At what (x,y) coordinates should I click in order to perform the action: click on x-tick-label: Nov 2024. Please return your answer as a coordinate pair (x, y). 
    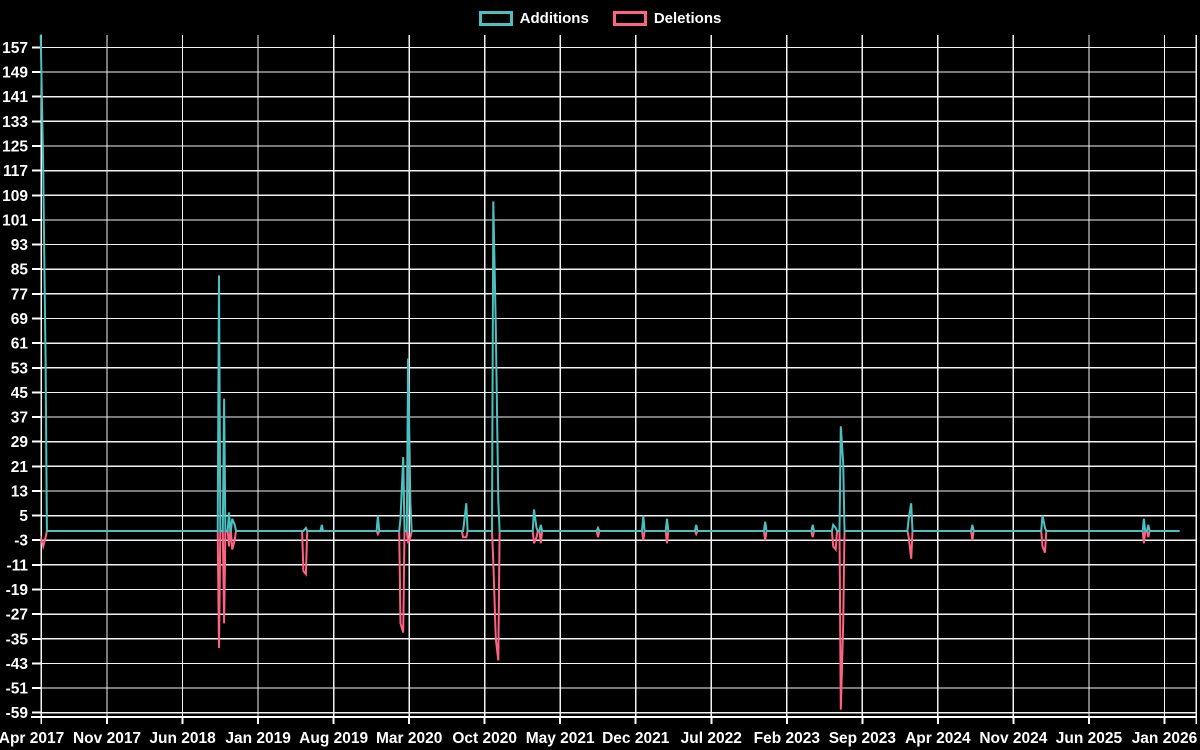
    Looking at the image, I should click on (1013, 738).